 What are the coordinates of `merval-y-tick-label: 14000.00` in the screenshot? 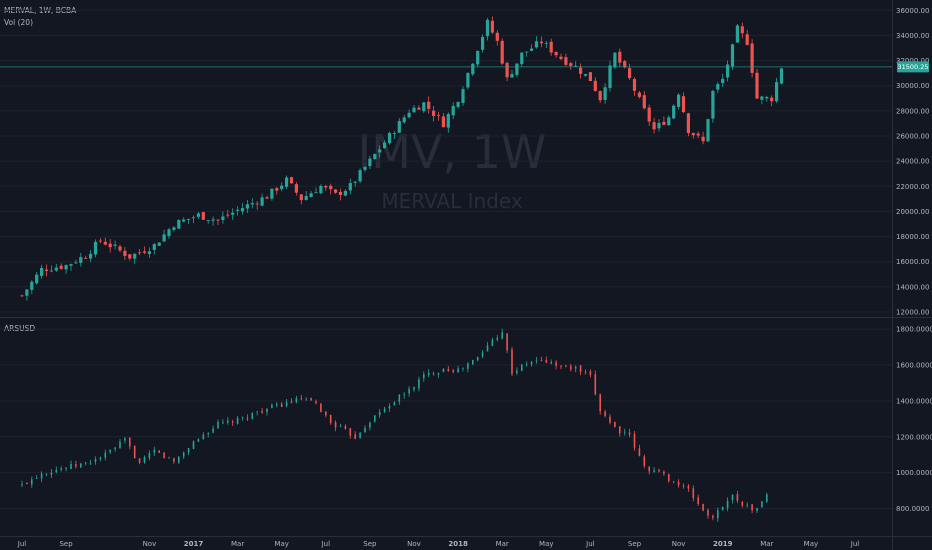 It's located at (912, 287).